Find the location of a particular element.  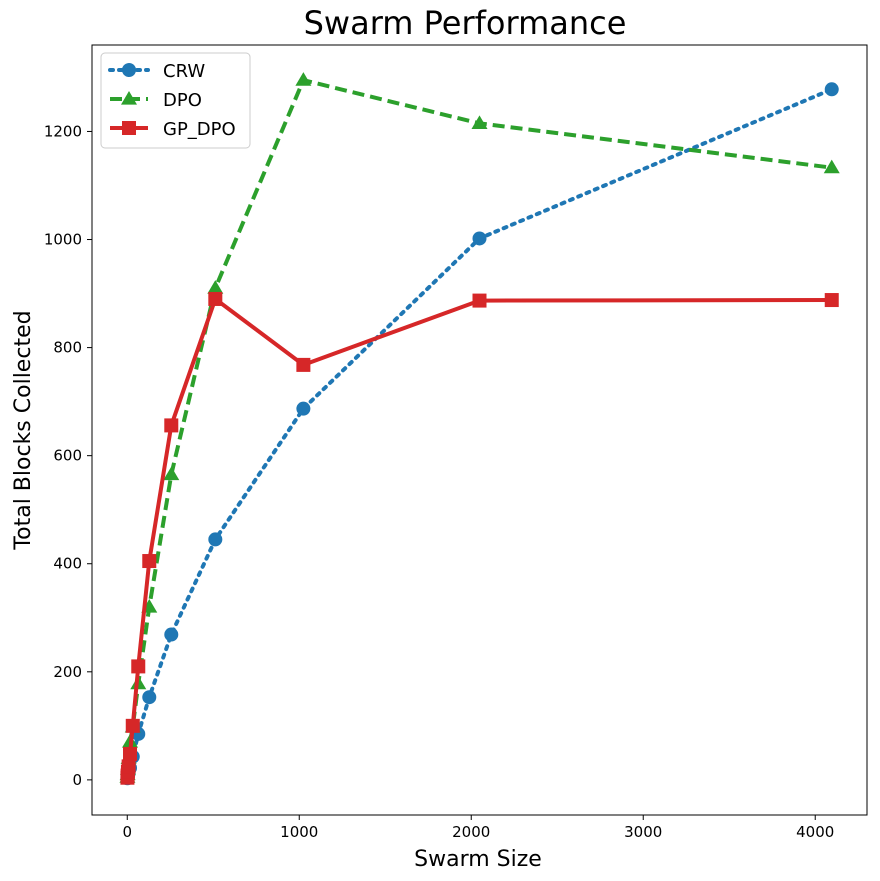

legend-label-crw: CRW is located at coordinates (184, 71).